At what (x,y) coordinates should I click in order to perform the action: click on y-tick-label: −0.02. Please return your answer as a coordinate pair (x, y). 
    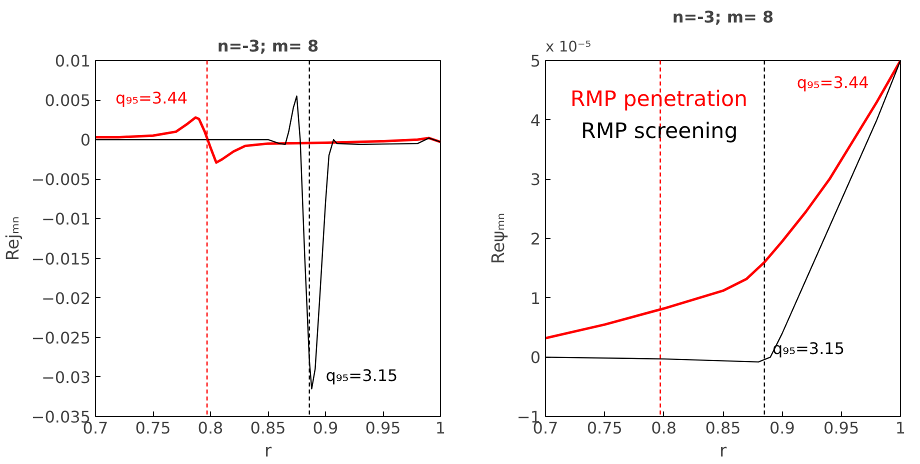
    Looking at the image, I should click on (65, 298).